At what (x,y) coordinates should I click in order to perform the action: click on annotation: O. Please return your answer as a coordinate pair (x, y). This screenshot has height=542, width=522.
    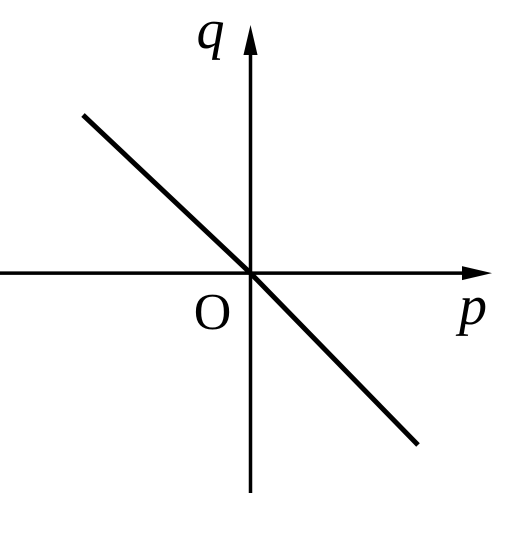
    Looking at the image, I should click on (213, 313).